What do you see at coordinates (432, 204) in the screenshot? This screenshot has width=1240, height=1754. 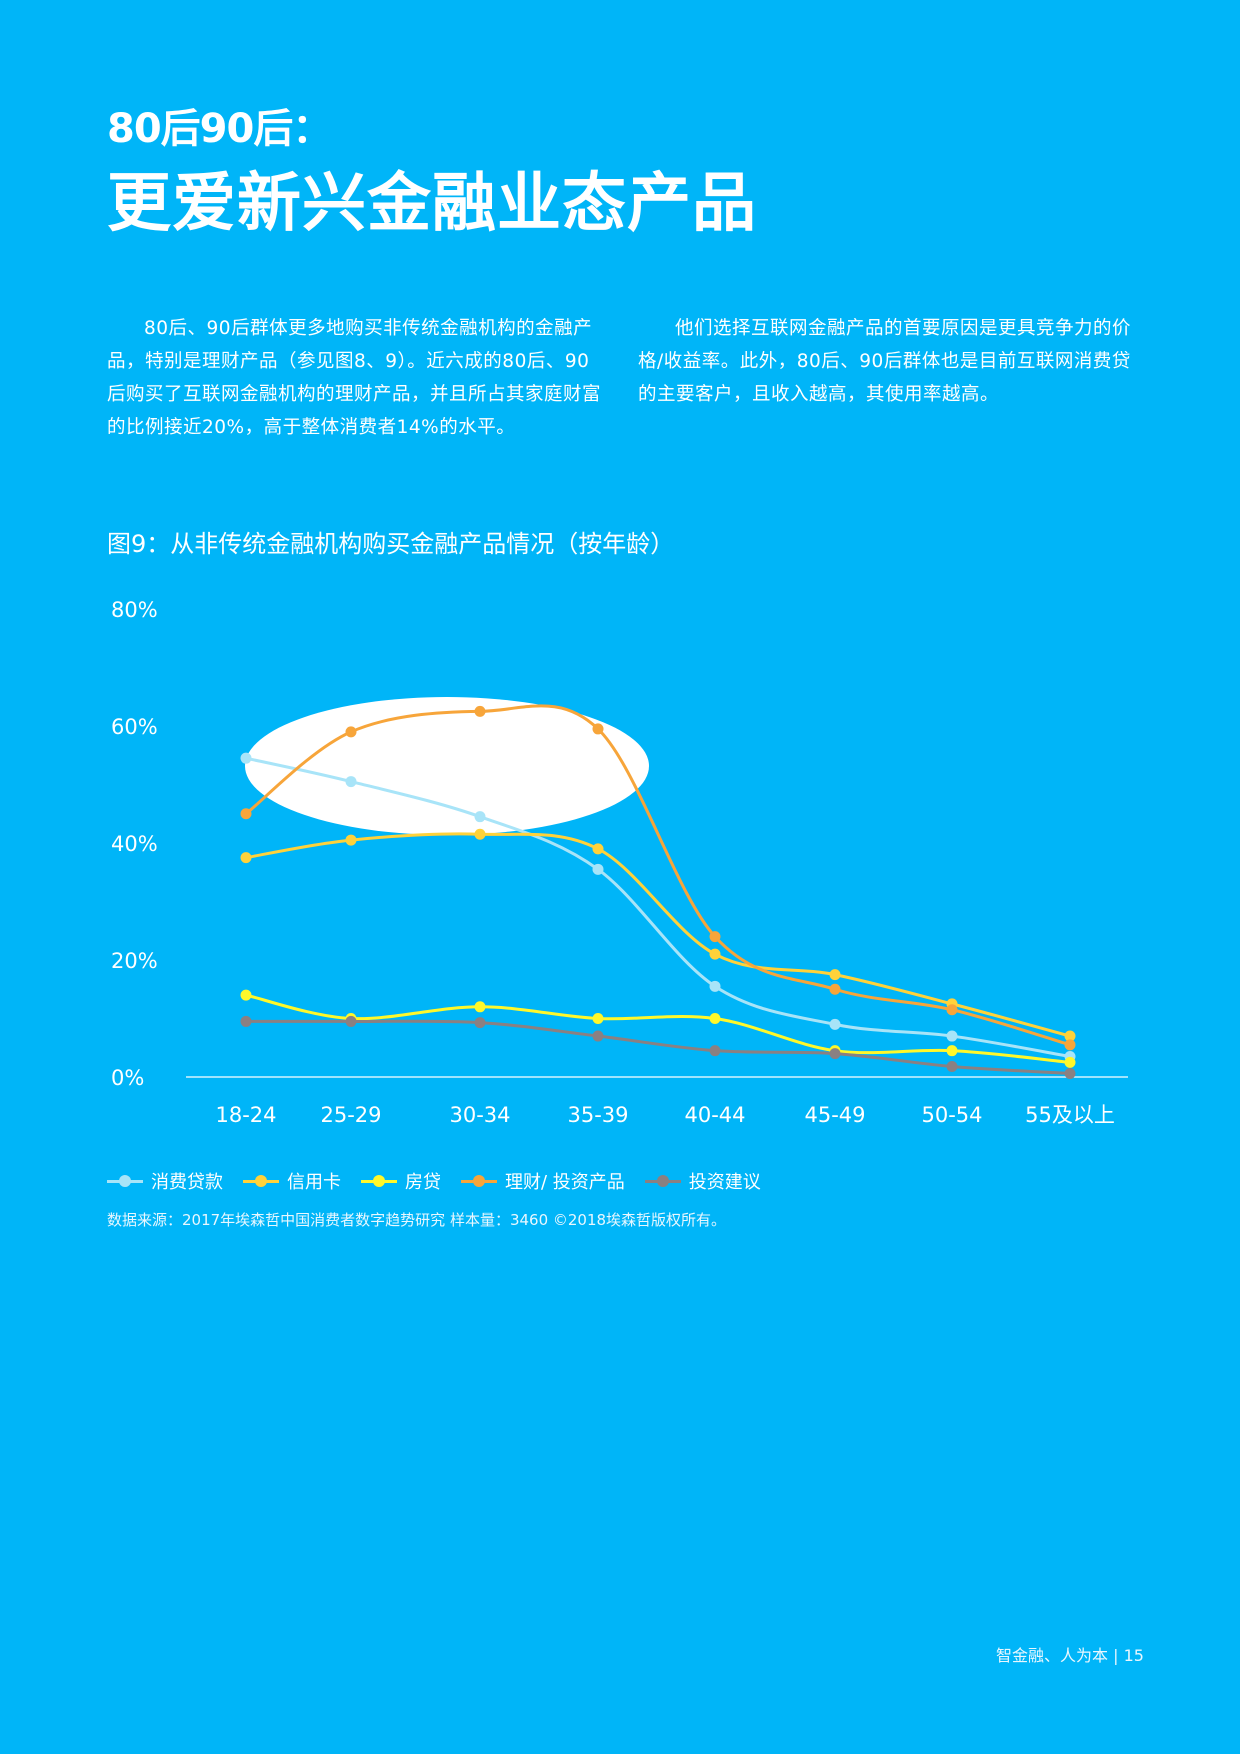 I see `page-title: 更爱新兴金融业态产品` at bounding box center [432, 204].